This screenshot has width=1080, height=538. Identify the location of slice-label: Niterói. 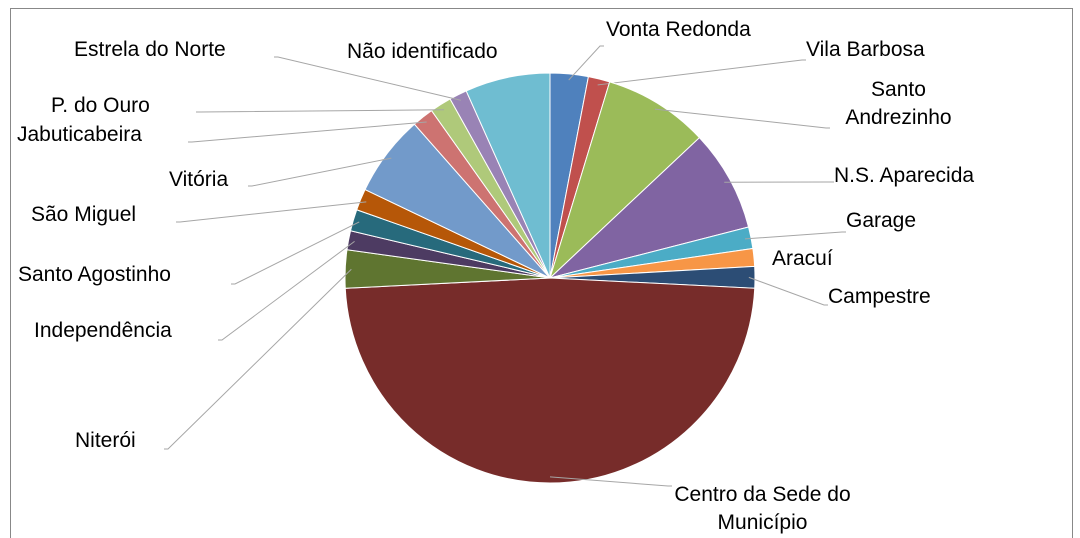
(105, 440).